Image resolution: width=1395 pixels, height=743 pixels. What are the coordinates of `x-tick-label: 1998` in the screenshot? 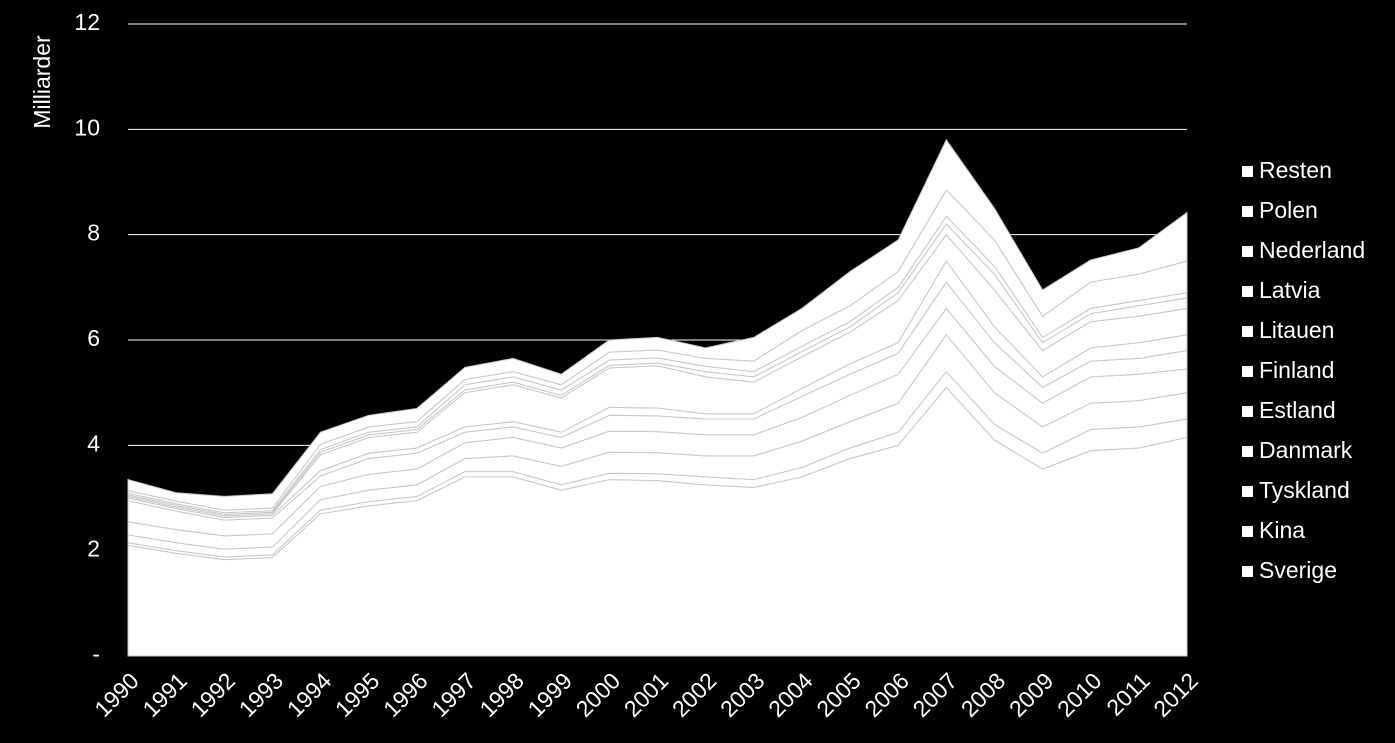 It's located at (501, 694).